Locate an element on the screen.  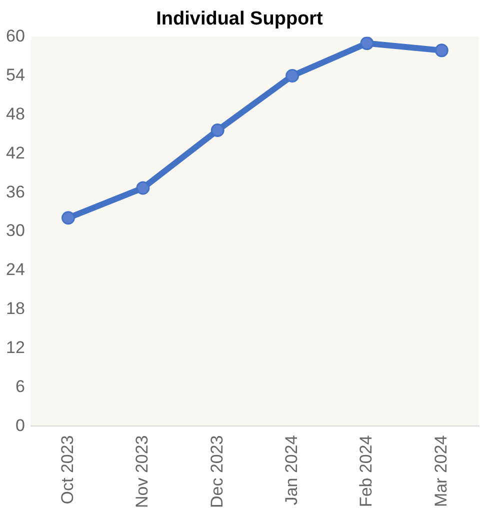
y-tick-label: 60 is located at coordinates (15, 36).